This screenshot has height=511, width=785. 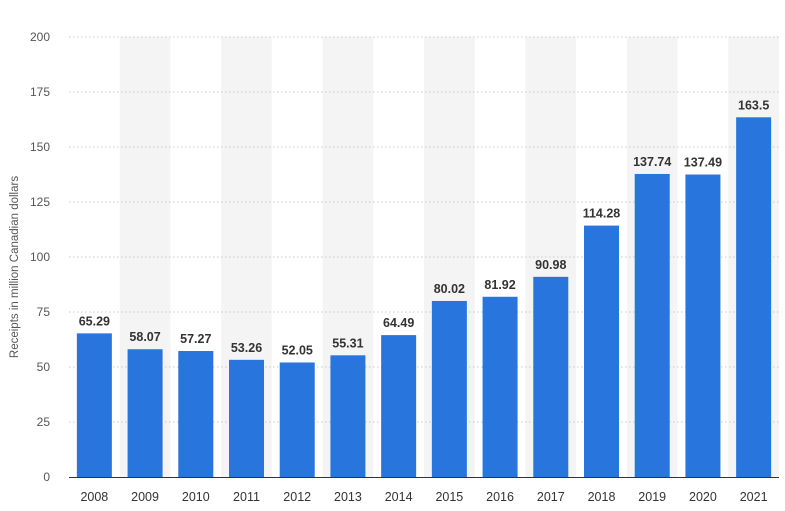 I want to click on x-tick-label: 2014, so click(x=399, y=497).